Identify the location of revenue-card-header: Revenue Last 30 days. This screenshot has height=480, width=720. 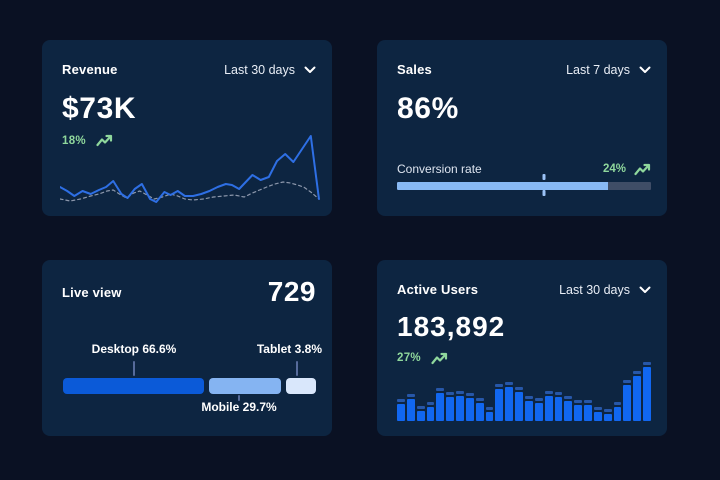
(189, 69).